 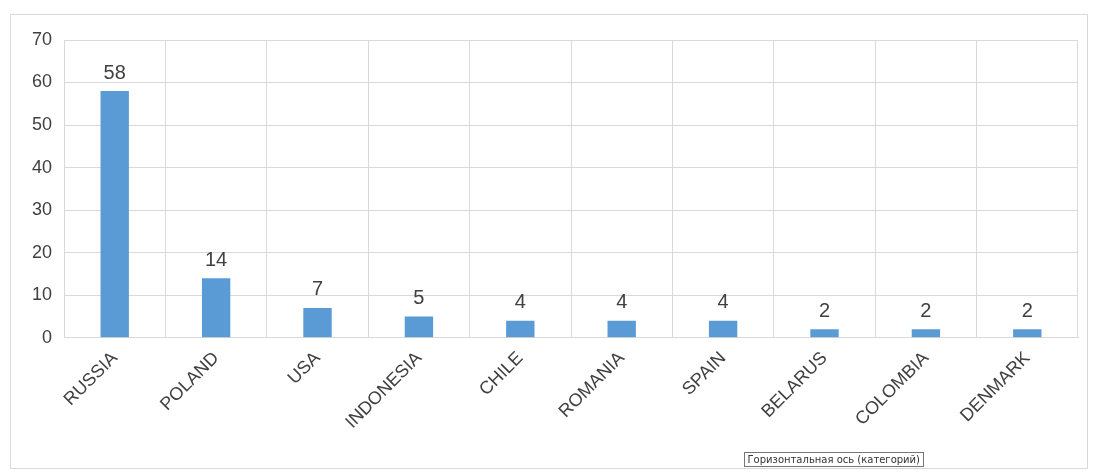 I want to click on text: Горизонтальная ось (категорий), so click(x=833, y=459).